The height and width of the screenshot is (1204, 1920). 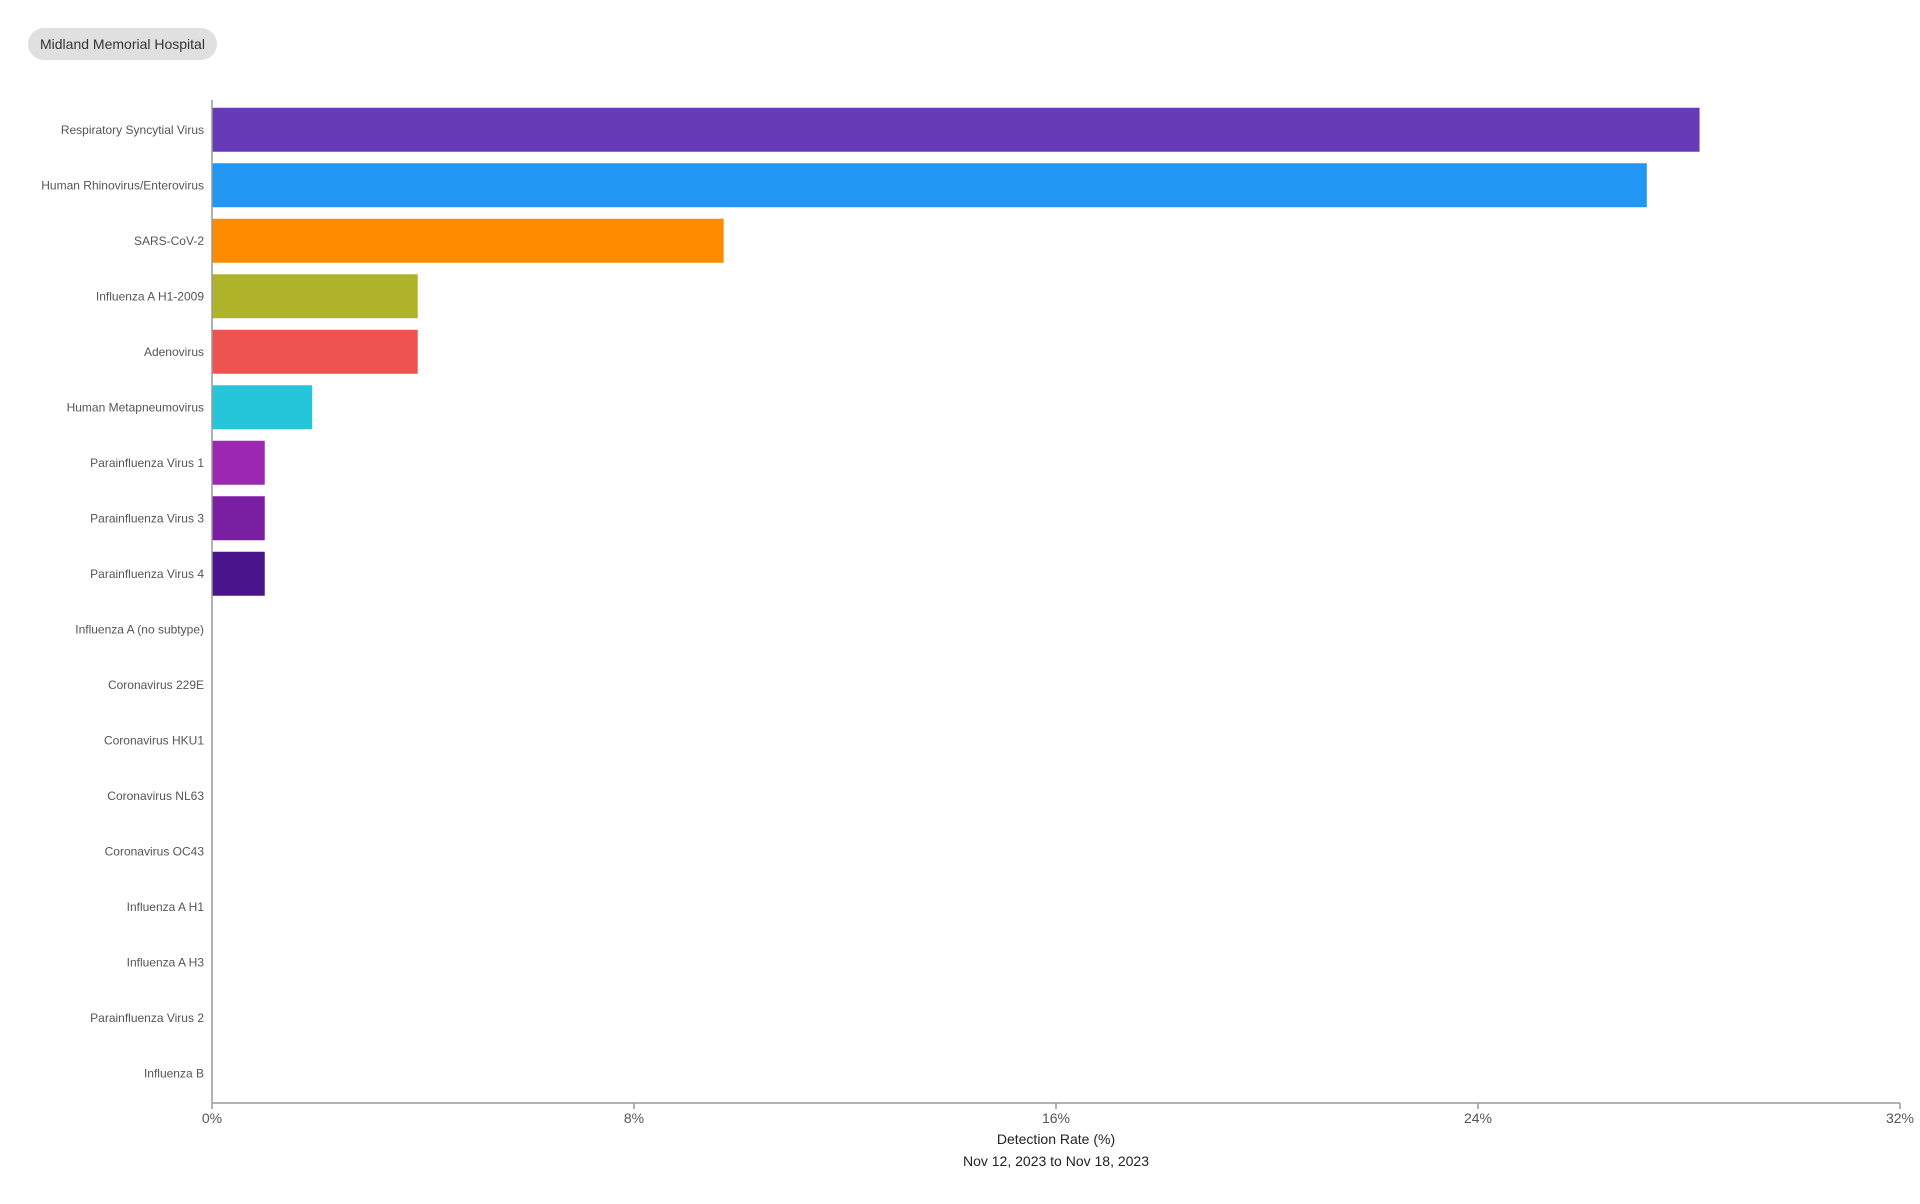 I want to click on bar-human-rhinovirus-enterovirus, so click(x=929, y=185).